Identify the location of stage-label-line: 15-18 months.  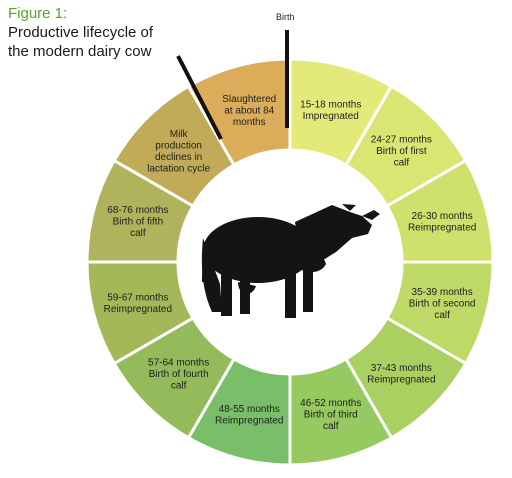
(330, 105).